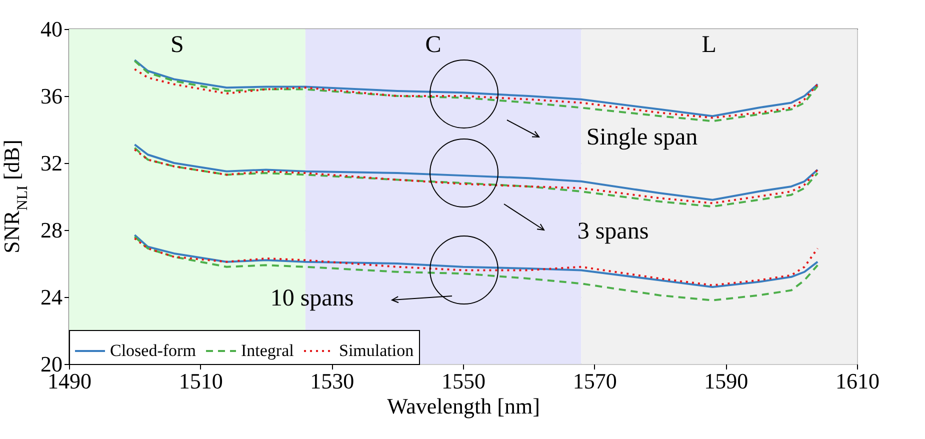 The image size is (925, 439). Describe the element at coordinates (267, 350) in the screenshot. I see `legend-label: Integral` at that location.